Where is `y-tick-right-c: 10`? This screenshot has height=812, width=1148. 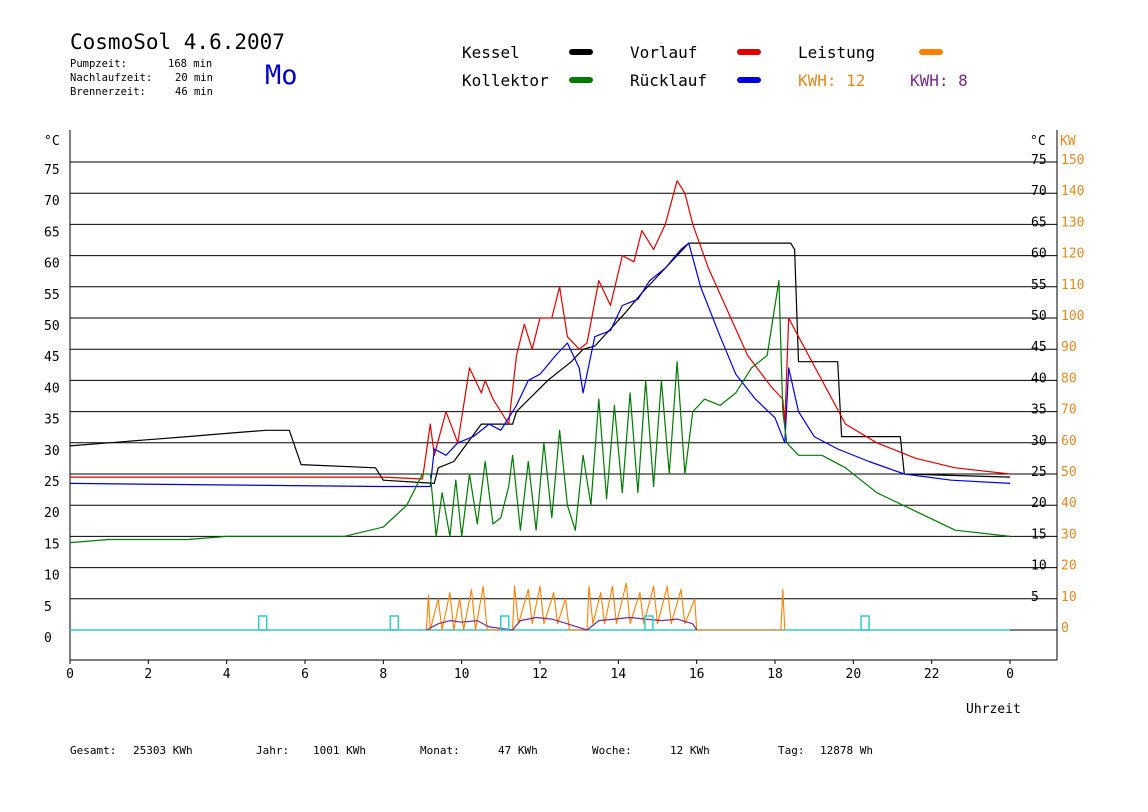
y-tick-right-c: 10 is located at coordinates (1039, 566).